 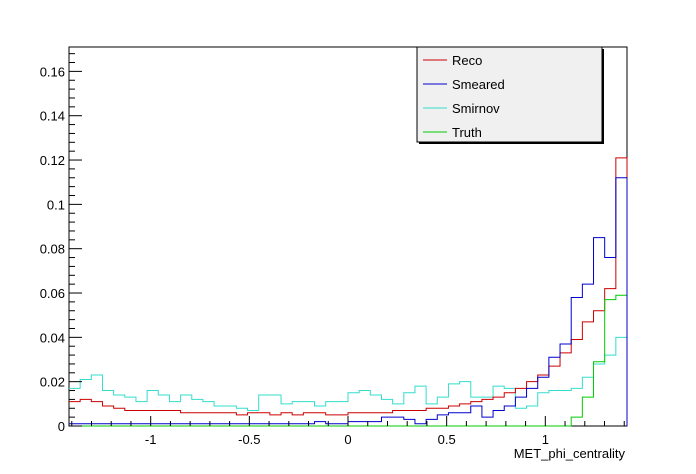 What do you see at coordinates (447, 439) in the screenshot?
I see `x-tick-label: 0.5` at bounding box center [447, 439].